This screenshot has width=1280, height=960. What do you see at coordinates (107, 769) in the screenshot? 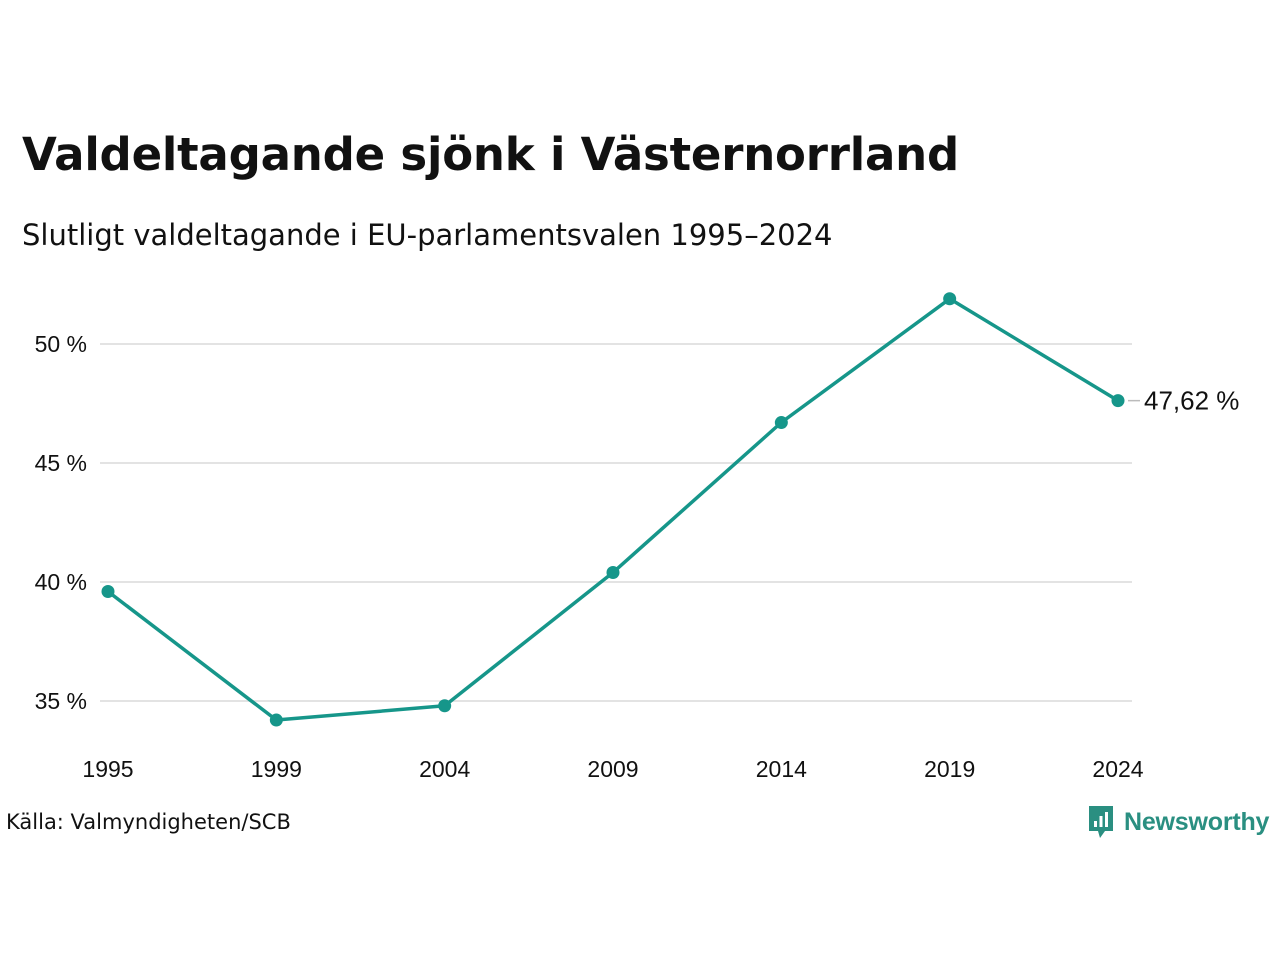
I see `x-tick-label: 1995` at bounding box center [107, 769].